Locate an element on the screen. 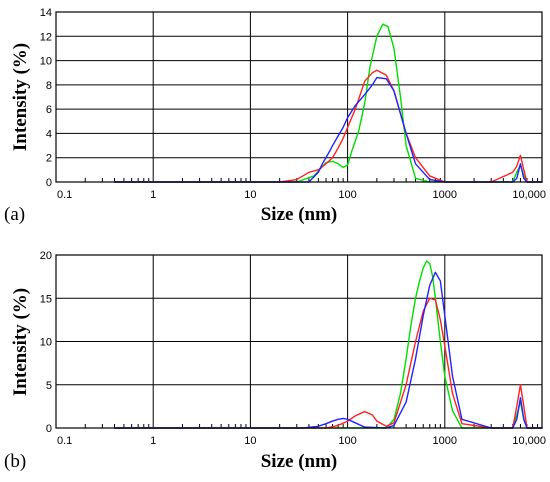  y-tick-label: 12 is located at coordinates (46, 37).